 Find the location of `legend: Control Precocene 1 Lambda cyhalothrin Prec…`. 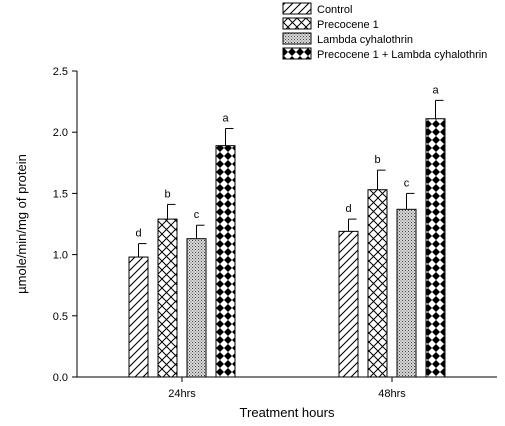

legend: Control Precocene 1 Lambda cyhalothrin Prec… is located at coordinates (384, 31).